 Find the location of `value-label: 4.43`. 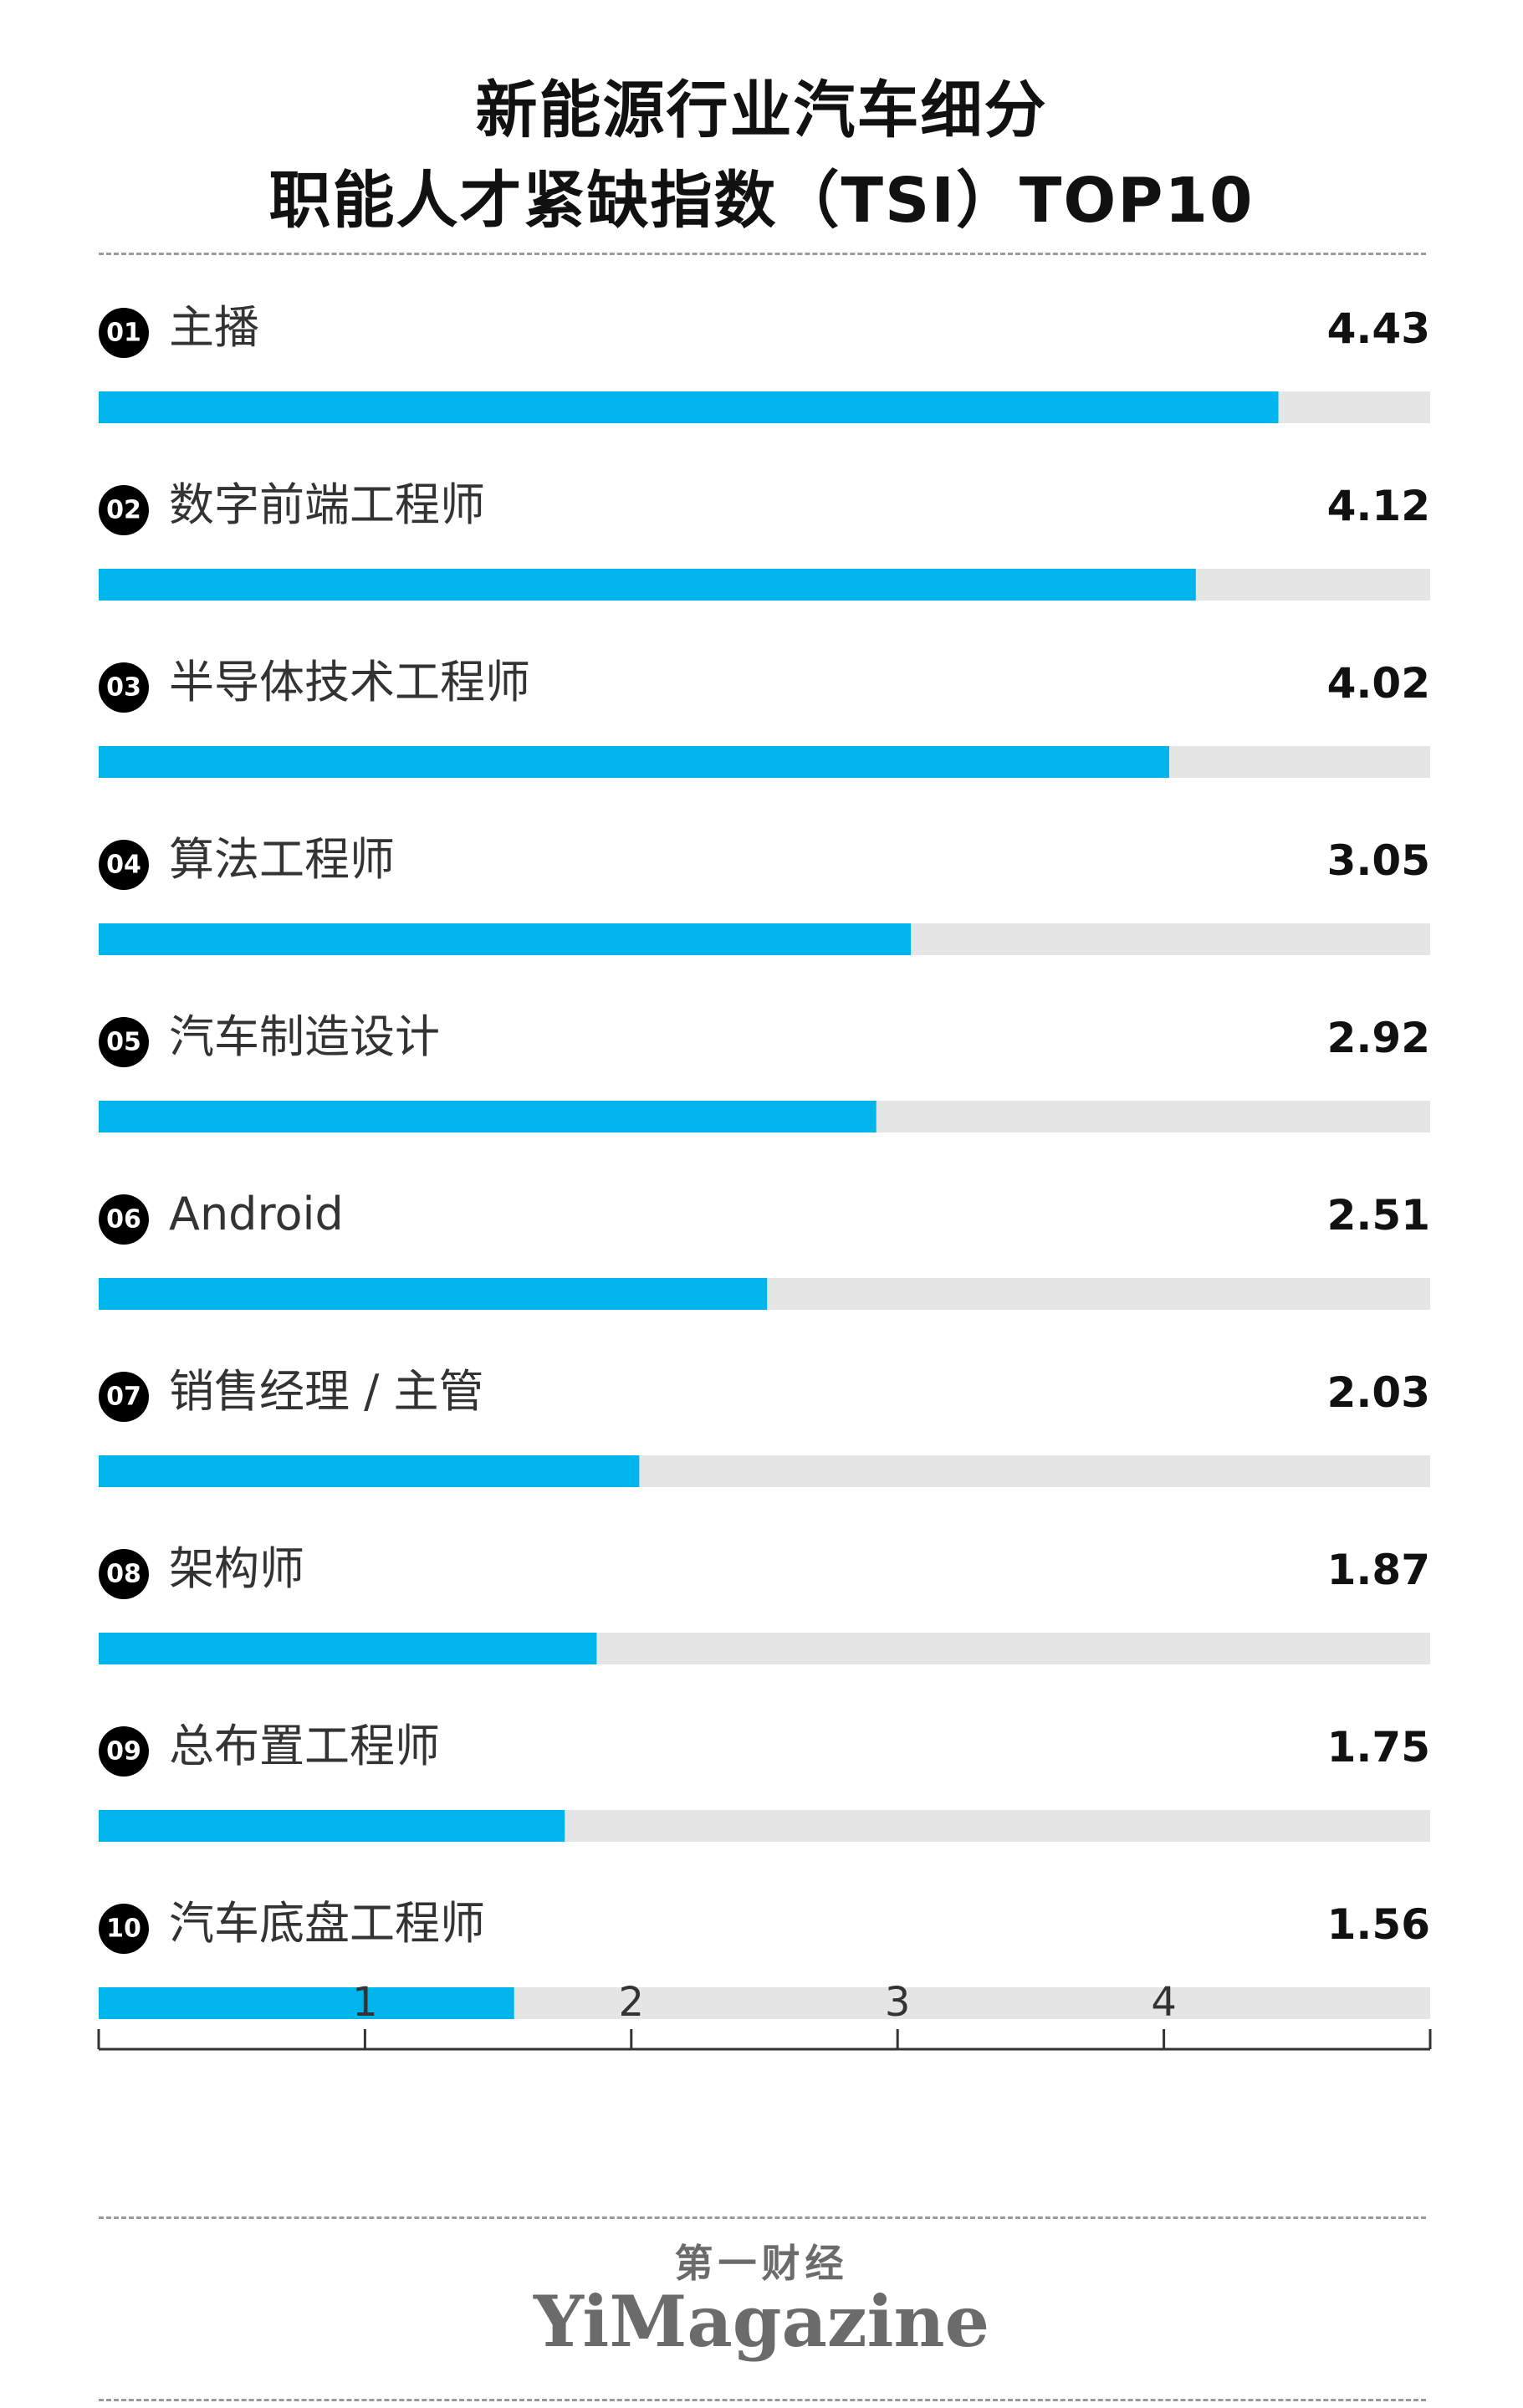

value-label: 4.43 is located at coordinates (1378, 328).